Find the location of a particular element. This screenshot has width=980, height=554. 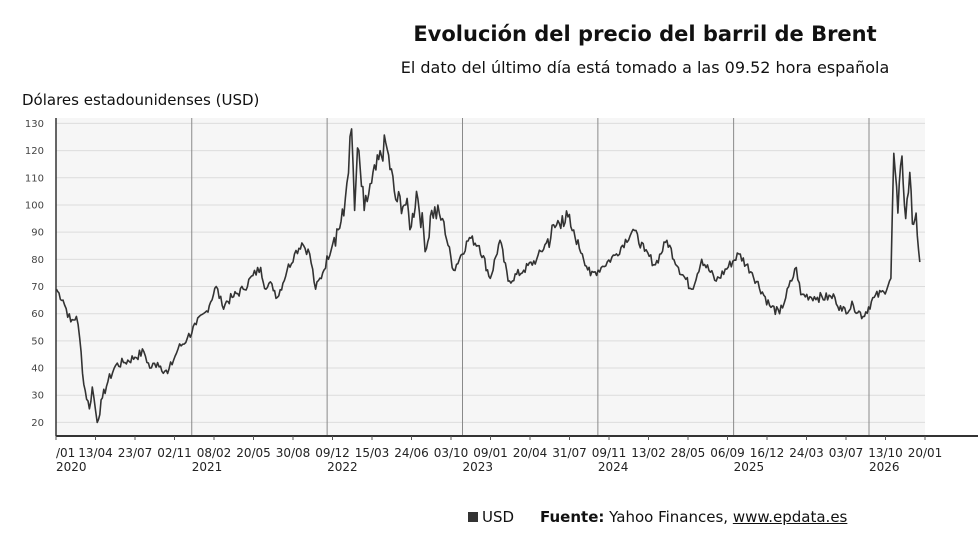

y-tick-label: 30 is located at coordinates (37, 396).